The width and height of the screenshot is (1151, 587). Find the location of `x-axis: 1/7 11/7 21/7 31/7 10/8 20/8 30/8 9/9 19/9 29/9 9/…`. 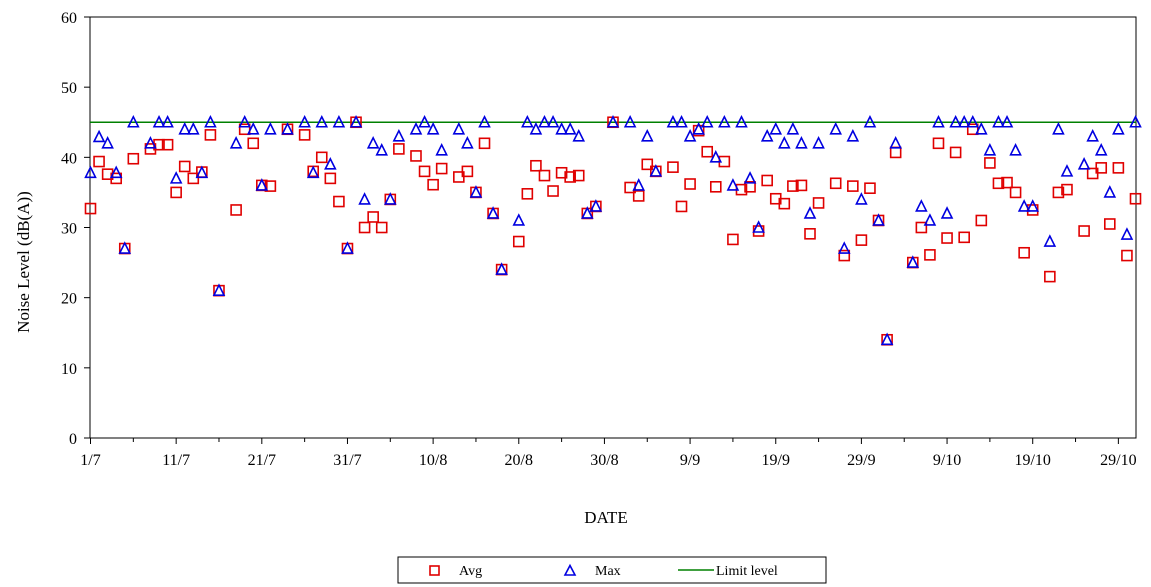

x-axis: 1/7 11/7 21/7 31/7 10/8 20/8 30/8 9/9 19/9 29/9 9/… is located at coordinates (608, 453).